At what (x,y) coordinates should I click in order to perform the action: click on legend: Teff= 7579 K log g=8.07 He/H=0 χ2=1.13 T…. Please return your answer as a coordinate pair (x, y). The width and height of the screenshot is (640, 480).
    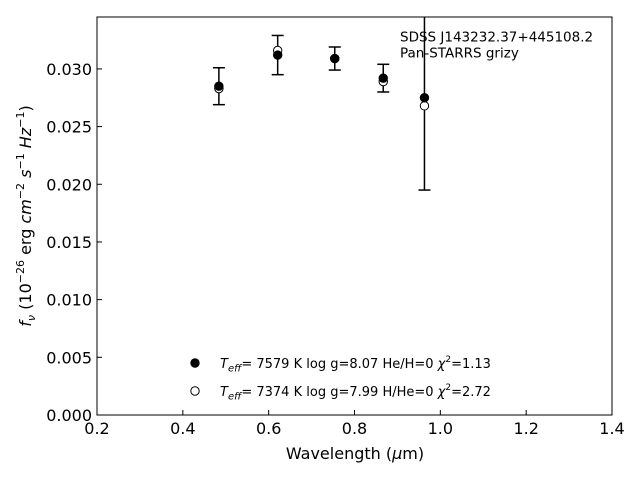
    Looking at the image, I should click on (340, 379).